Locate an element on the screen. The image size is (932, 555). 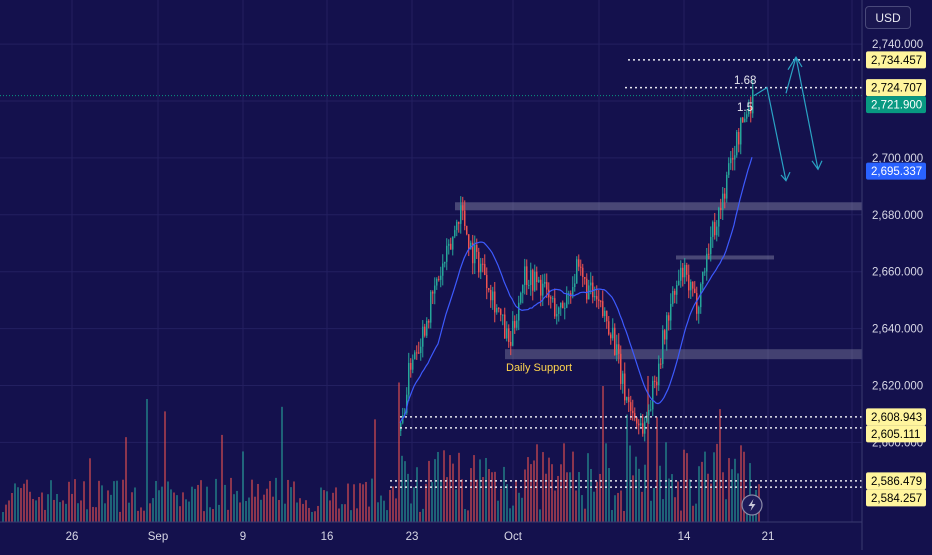
lightning-icon is located at coordinates (752, 505).